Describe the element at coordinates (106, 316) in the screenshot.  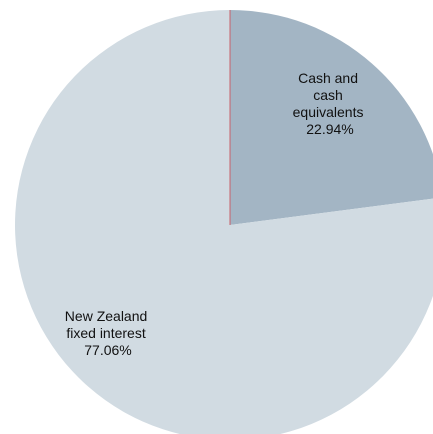
I see `slice-label-nz-line-1: New Zealand` at that location.